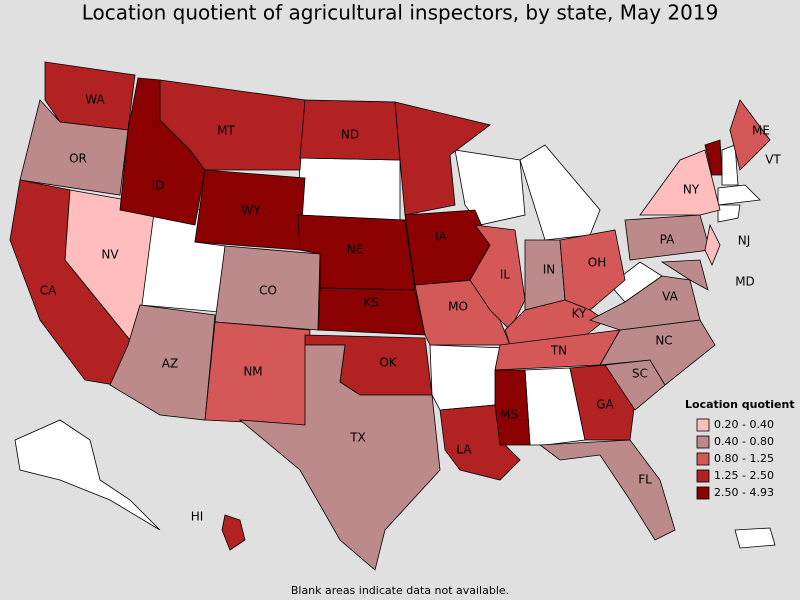  What do you see at coordinates (670, 297) in the screenshot?
I see `state-label: VA` at bounding box center [670, 297].